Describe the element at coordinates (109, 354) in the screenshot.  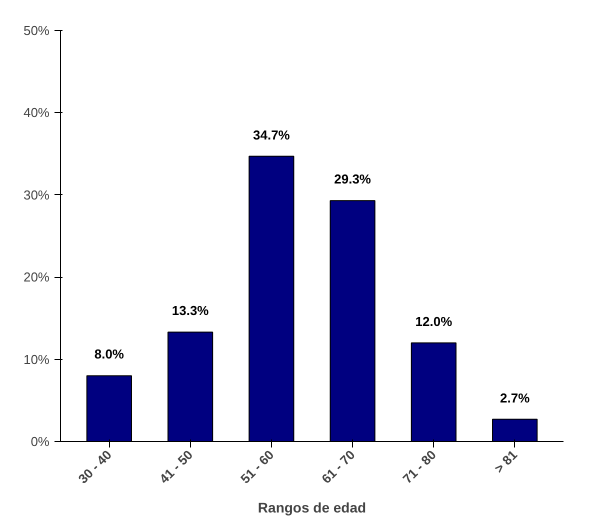
I see `data-label: 8.0%` at that location.